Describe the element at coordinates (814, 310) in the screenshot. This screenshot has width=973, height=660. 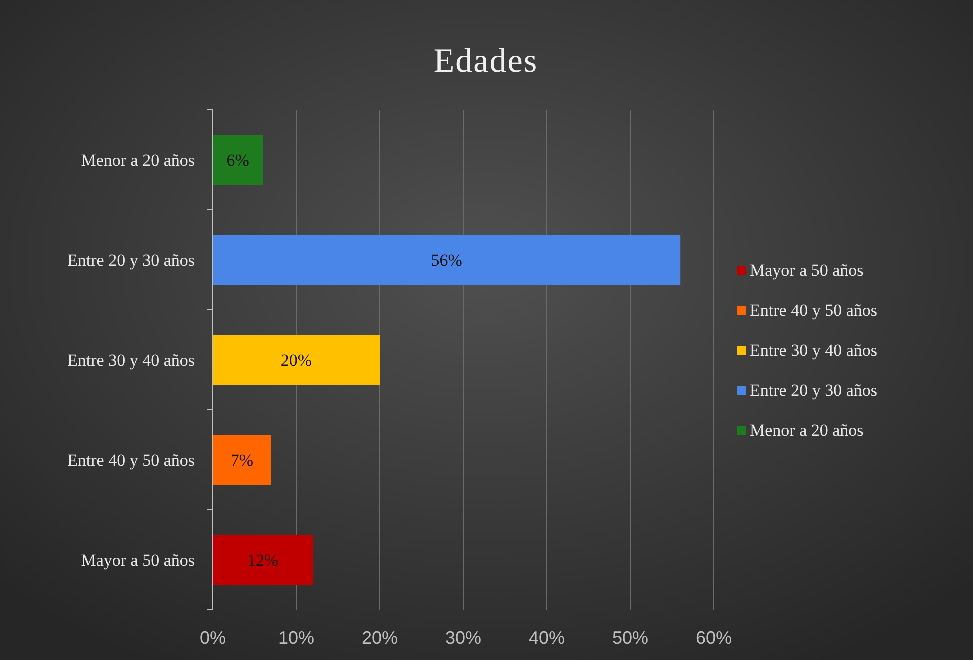
I see `legend-label: Entre 40 y 50 años` at that location.